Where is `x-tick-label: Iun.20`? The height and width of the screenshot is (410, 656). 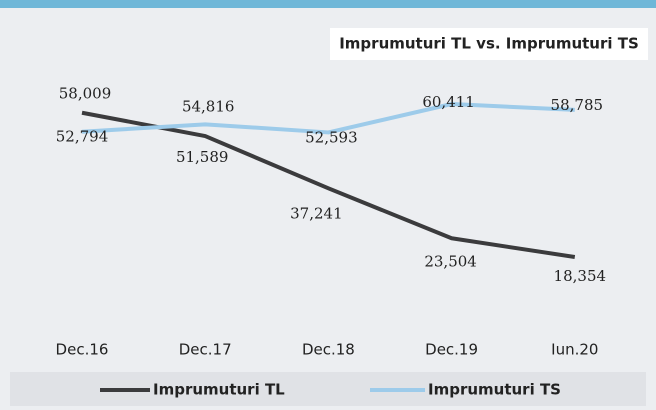 x-tick-label: Iun.20 is located at coordinates (574, 350).